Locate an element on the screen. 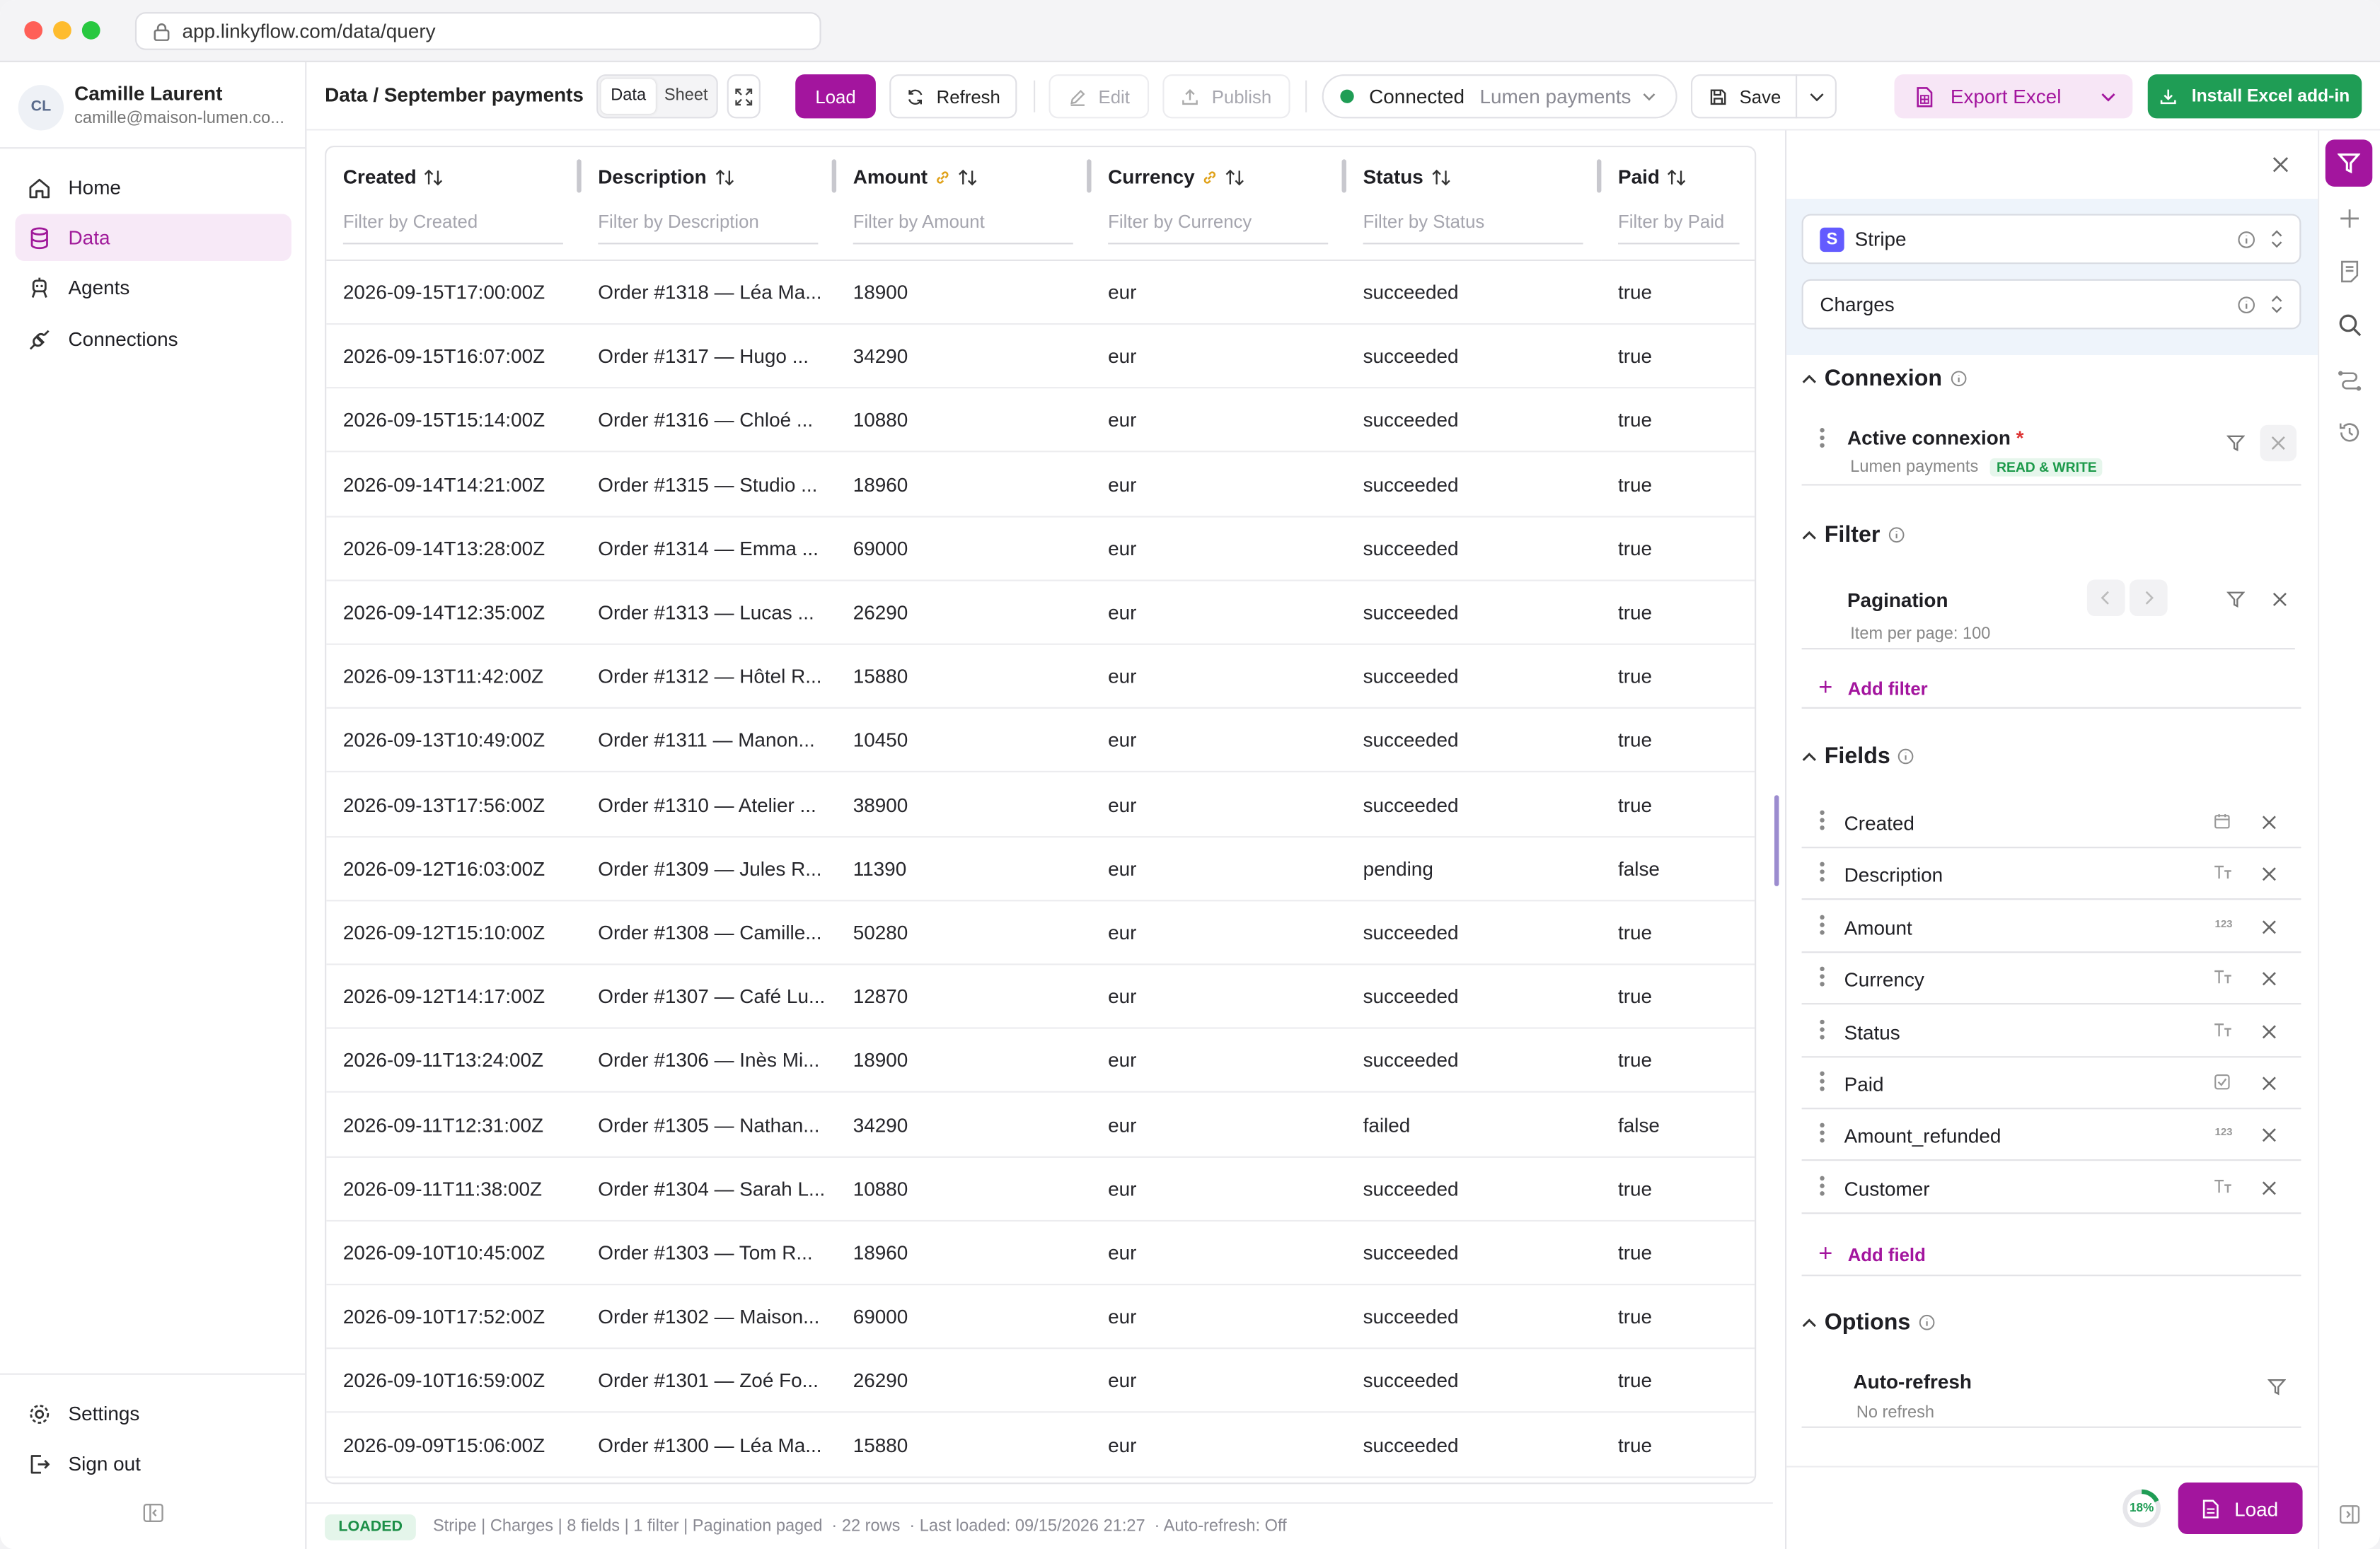 The width and height of the screenshot is (2380, 1549). table-cell: 2026-09-11T11:38:00Z is located at coordinates (443, 1188).